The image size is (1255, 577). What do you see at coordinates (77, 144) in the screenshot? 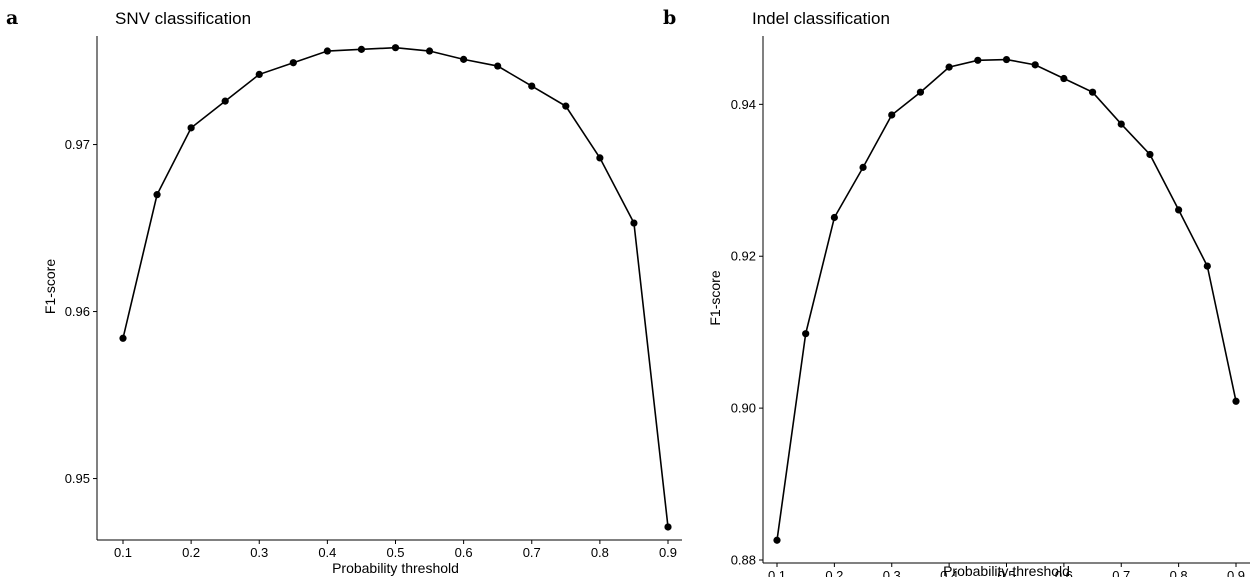
I see `y-tick-label: 0.97` at bounding box center [77, 144].